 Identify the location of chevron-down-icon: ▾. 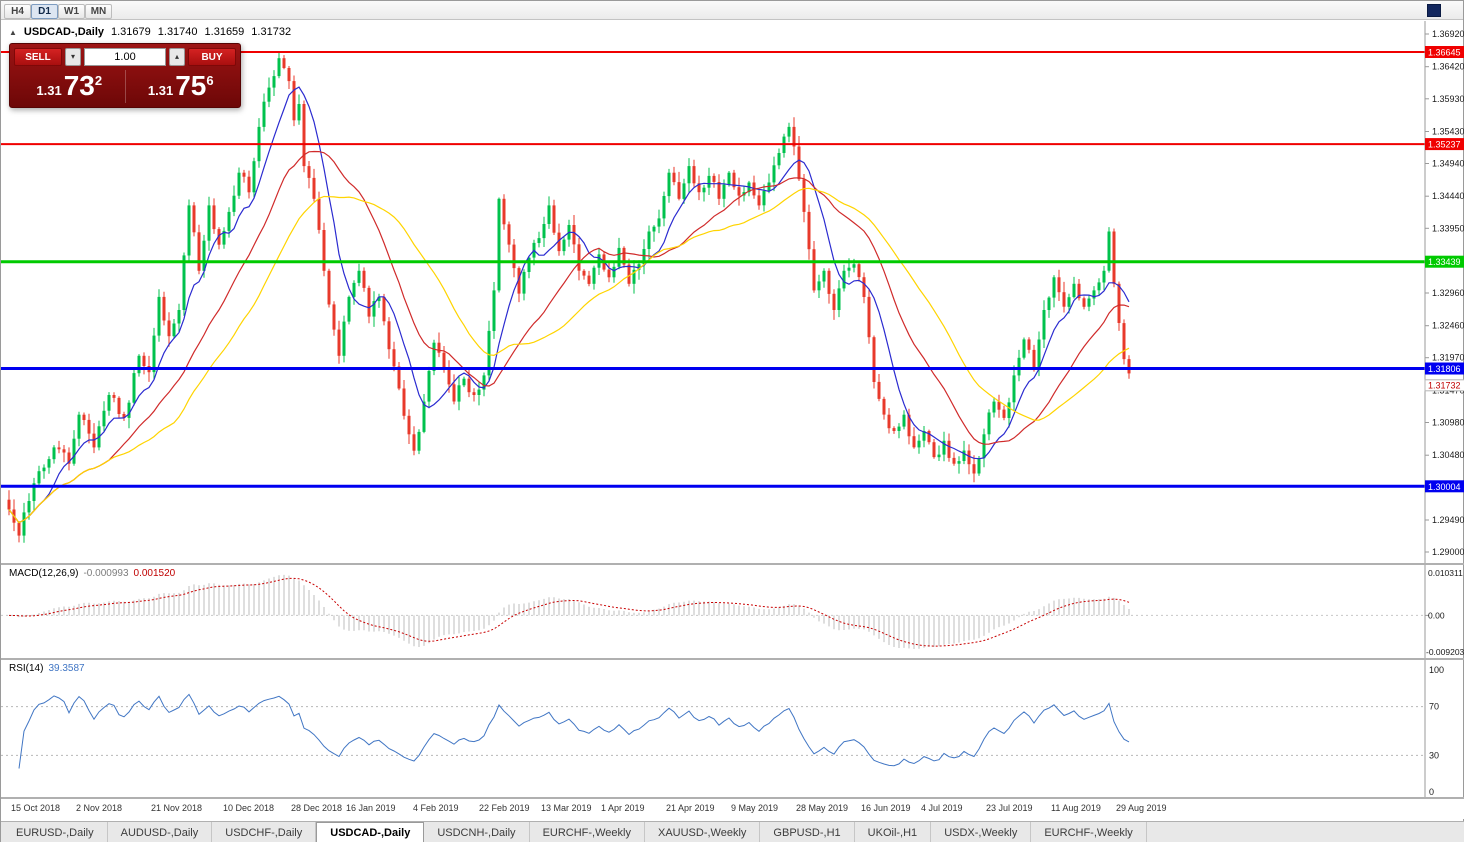
(72, 56).